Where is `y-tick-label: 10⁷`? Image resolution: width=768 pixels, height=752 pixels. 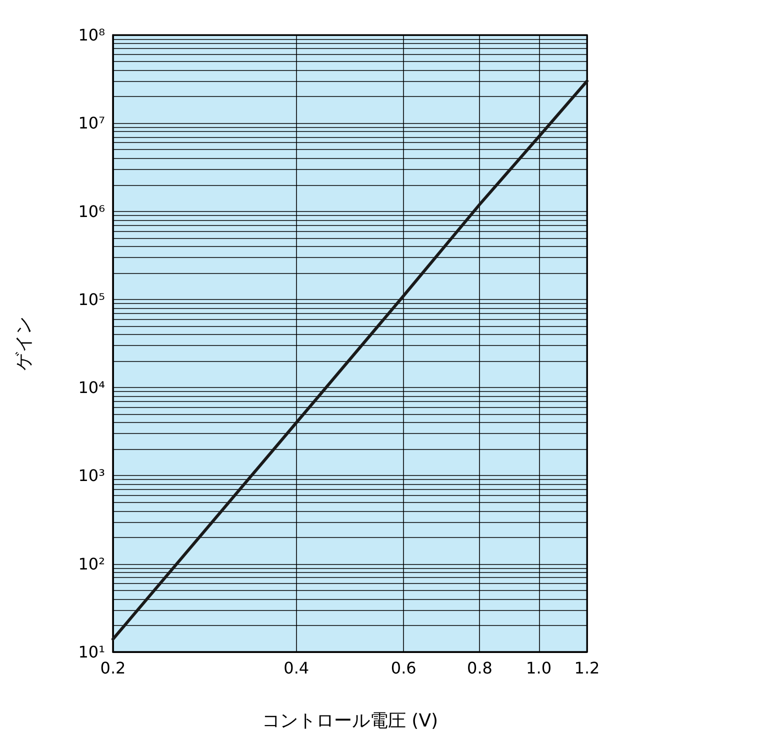
y-tick-label: 10⁷ is located at coordinates (91, 123).